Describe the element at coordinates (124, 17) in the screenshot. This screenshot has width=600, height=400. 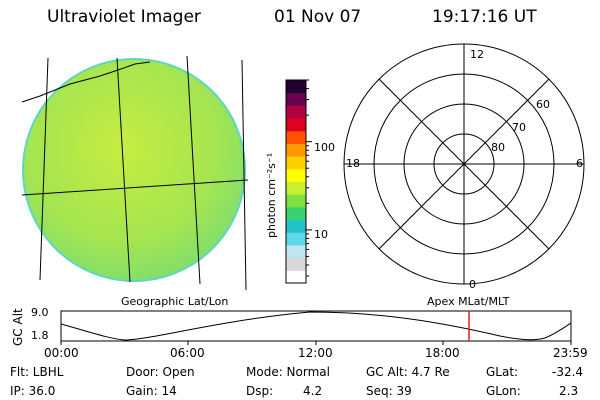
I see `instrument-title: Ultraviolet Imager` at that location.